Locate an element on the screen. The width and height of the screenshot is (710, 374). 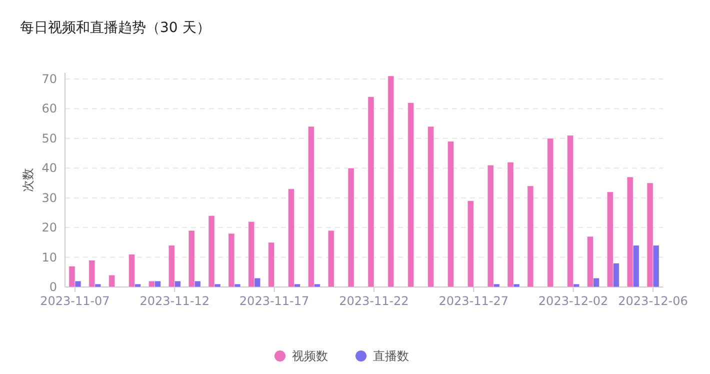
y-tick-label: 60 is located at coordinates (49, 109).